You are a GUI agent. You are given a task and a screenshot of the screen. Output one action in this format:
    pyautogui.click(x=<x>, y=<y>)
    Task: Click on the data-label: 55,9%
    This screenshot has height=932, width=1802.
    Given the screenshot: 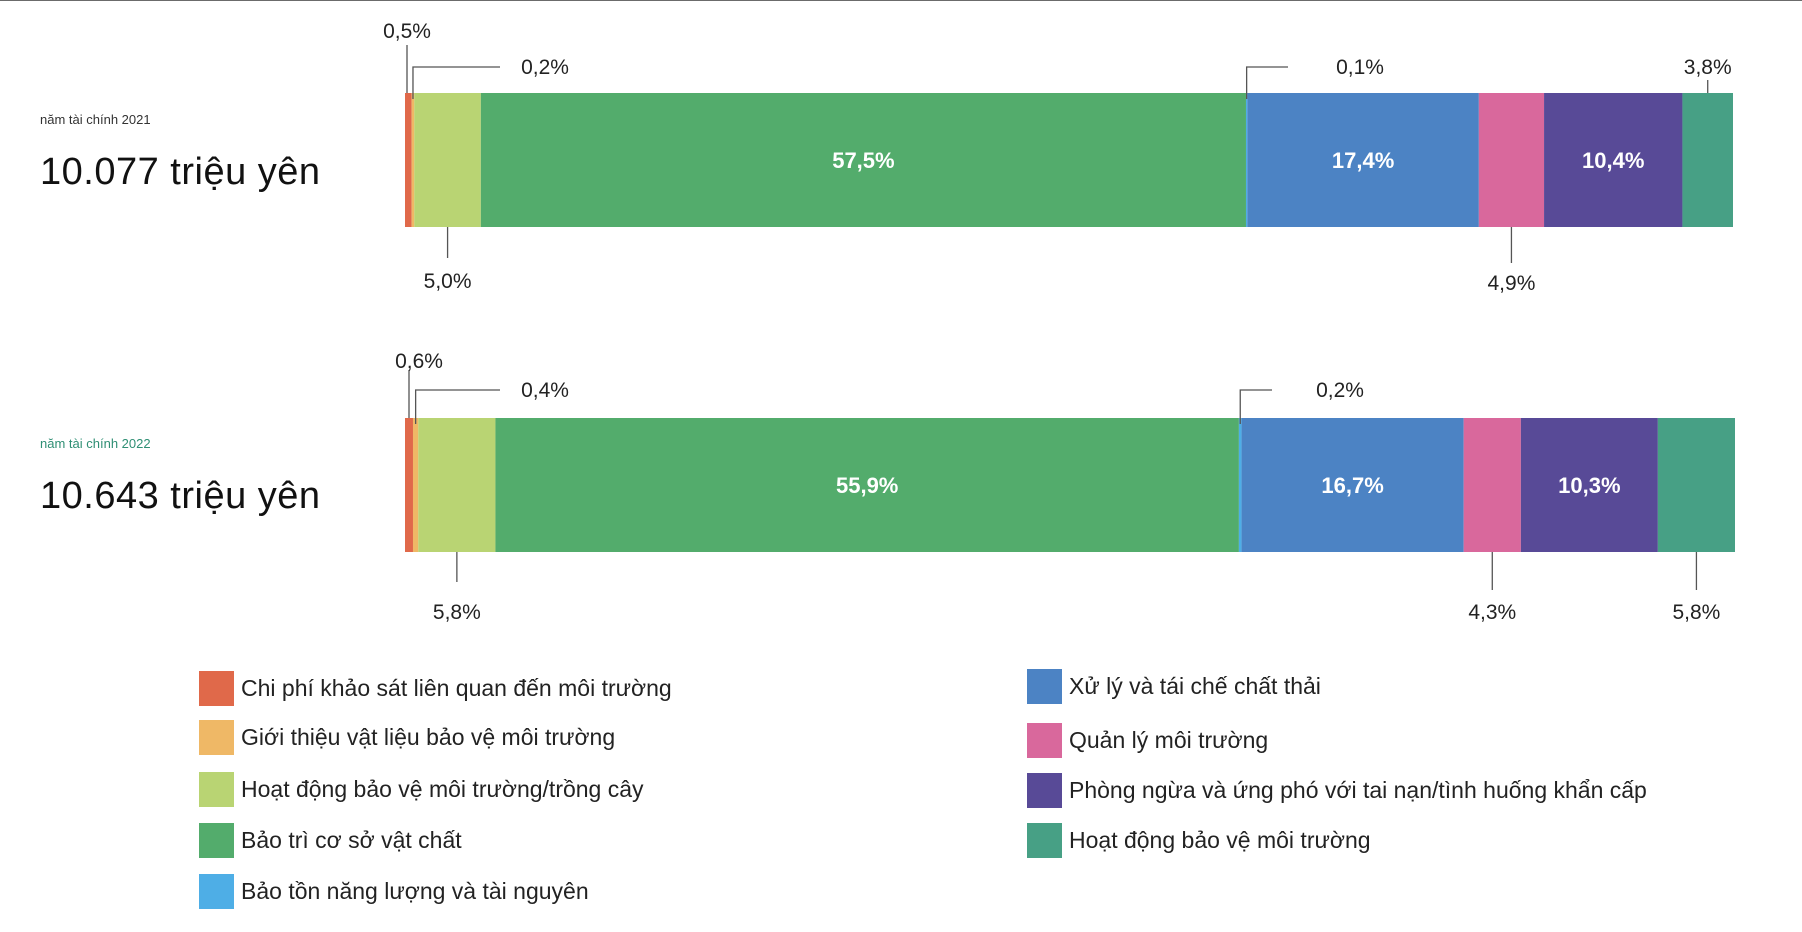 What is the action you would take?
    pyautogui.click(x=867, y=485)
    